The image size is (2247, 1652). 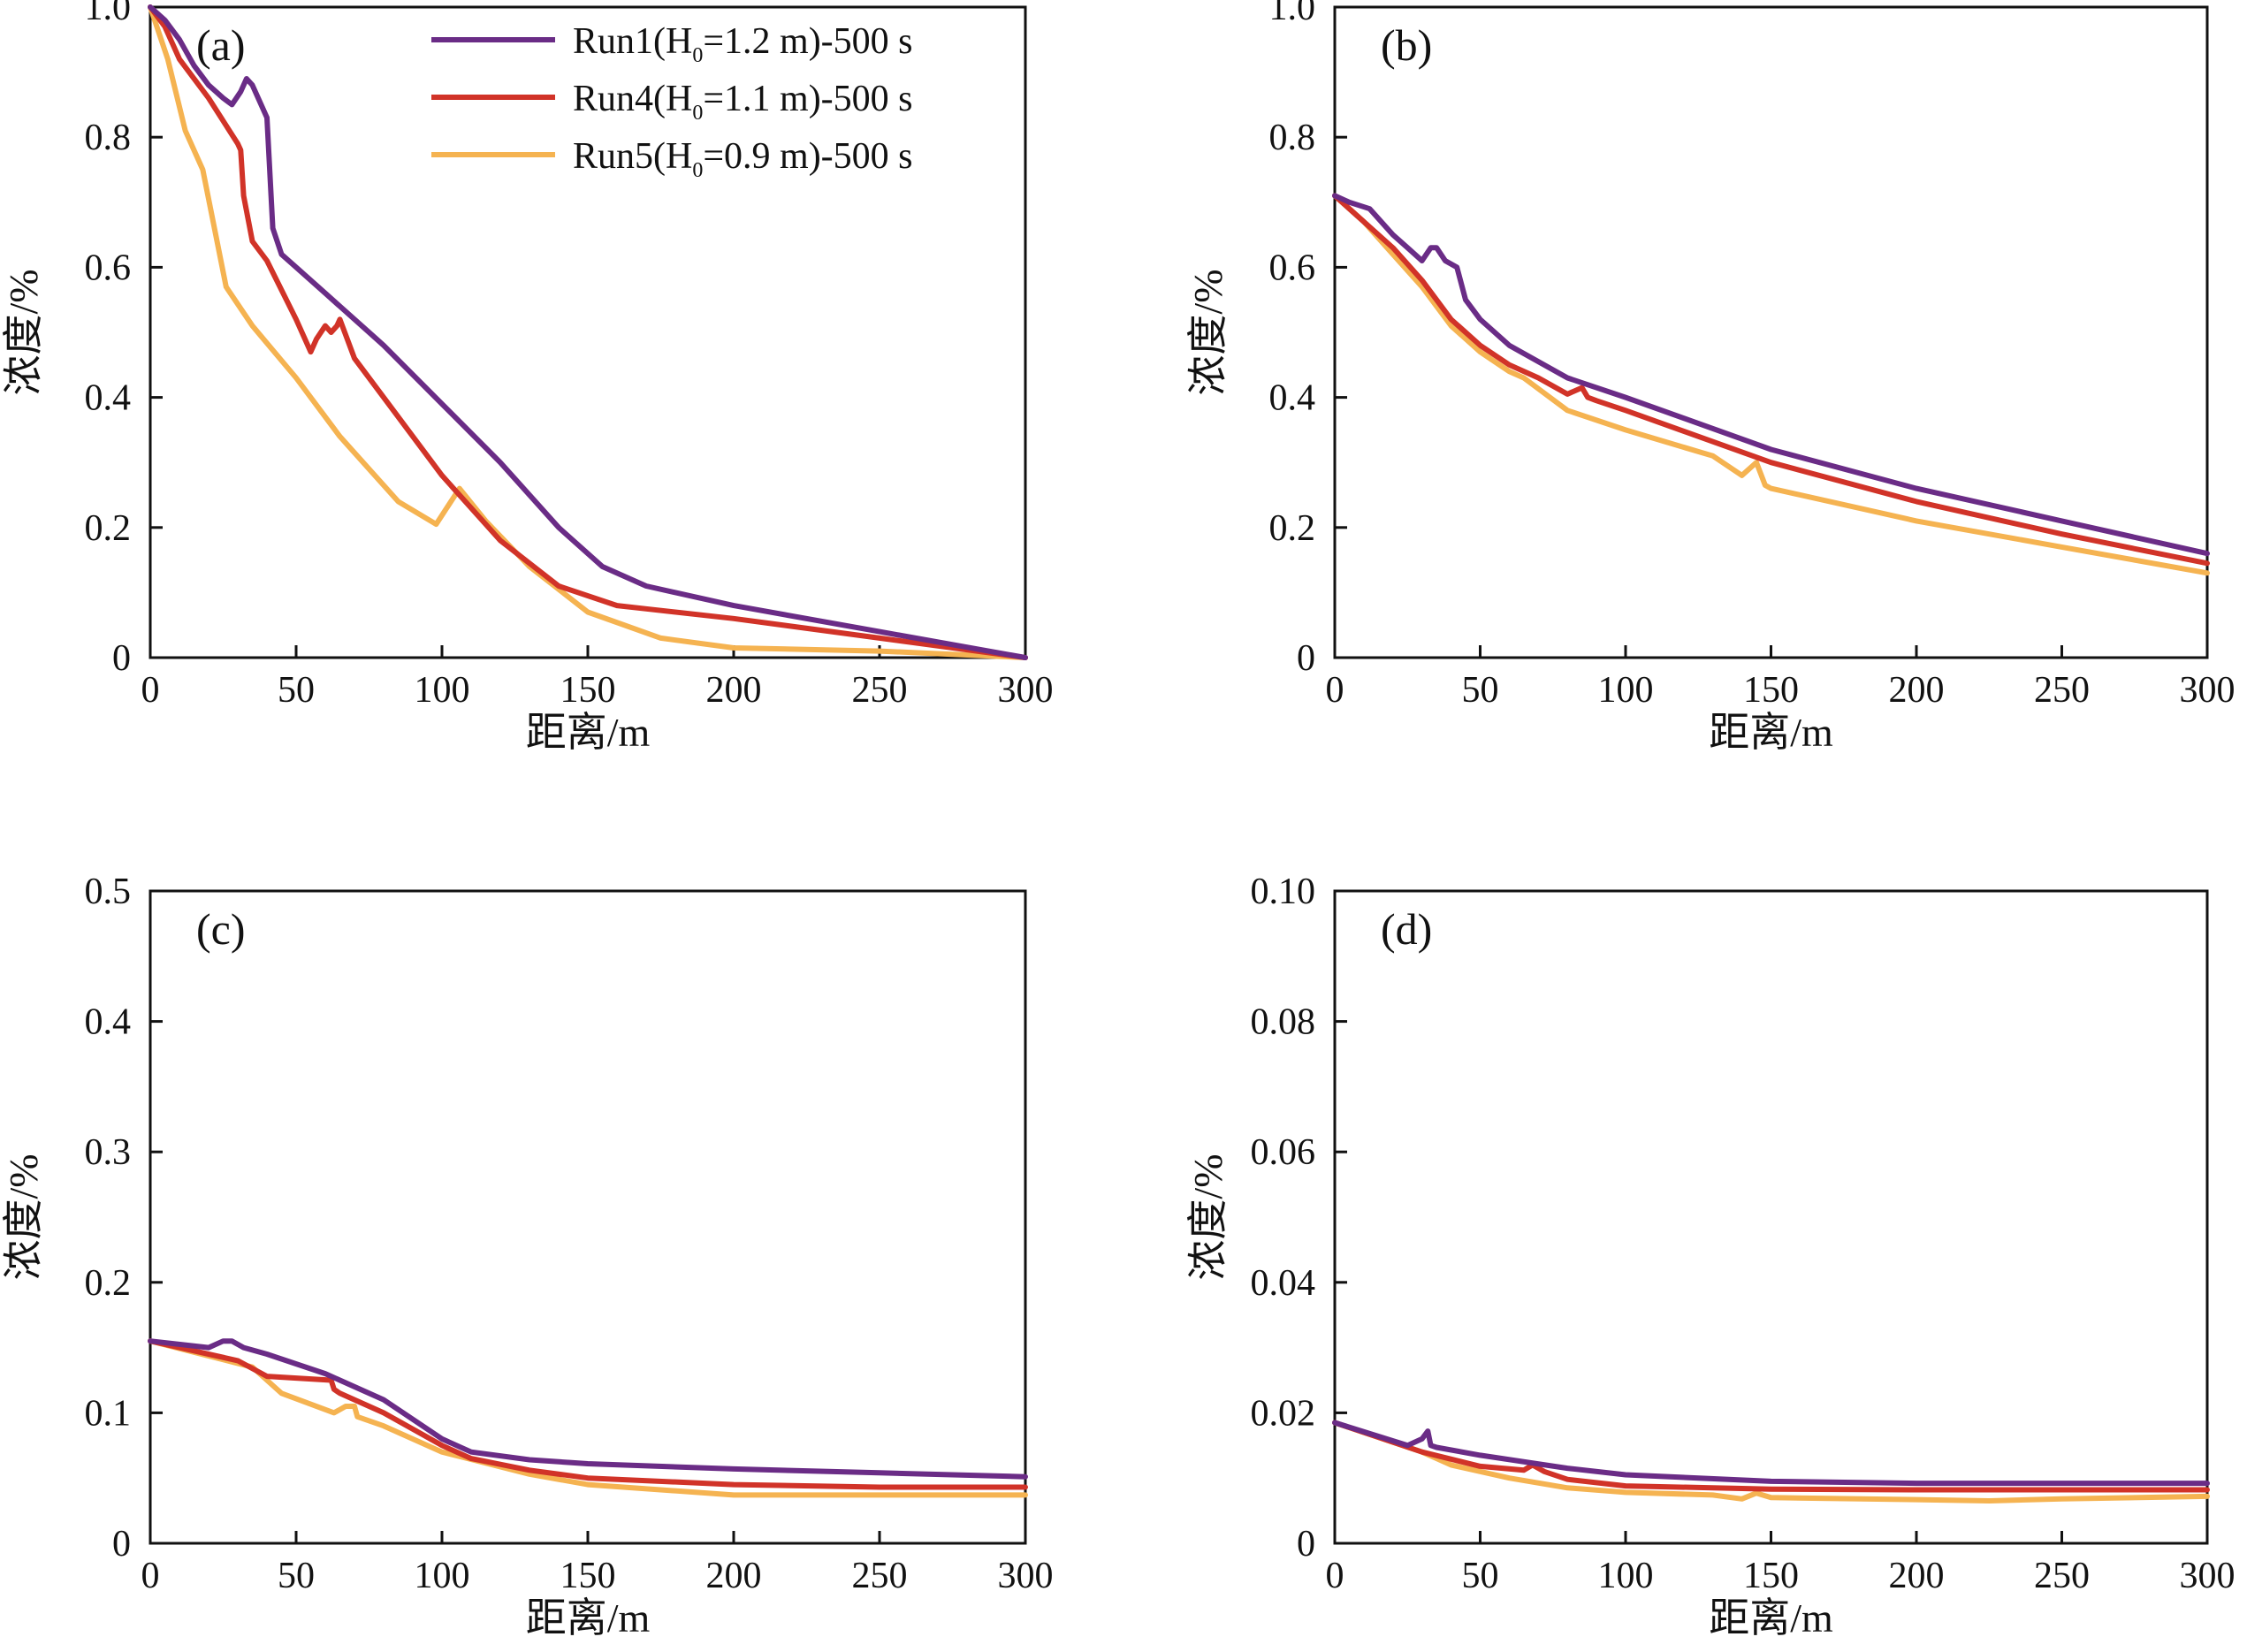 What do you see at coordinates (108, 892) in the screenshot?
I see `y-tick-label: 0.5` at bounding box center [108, 892].